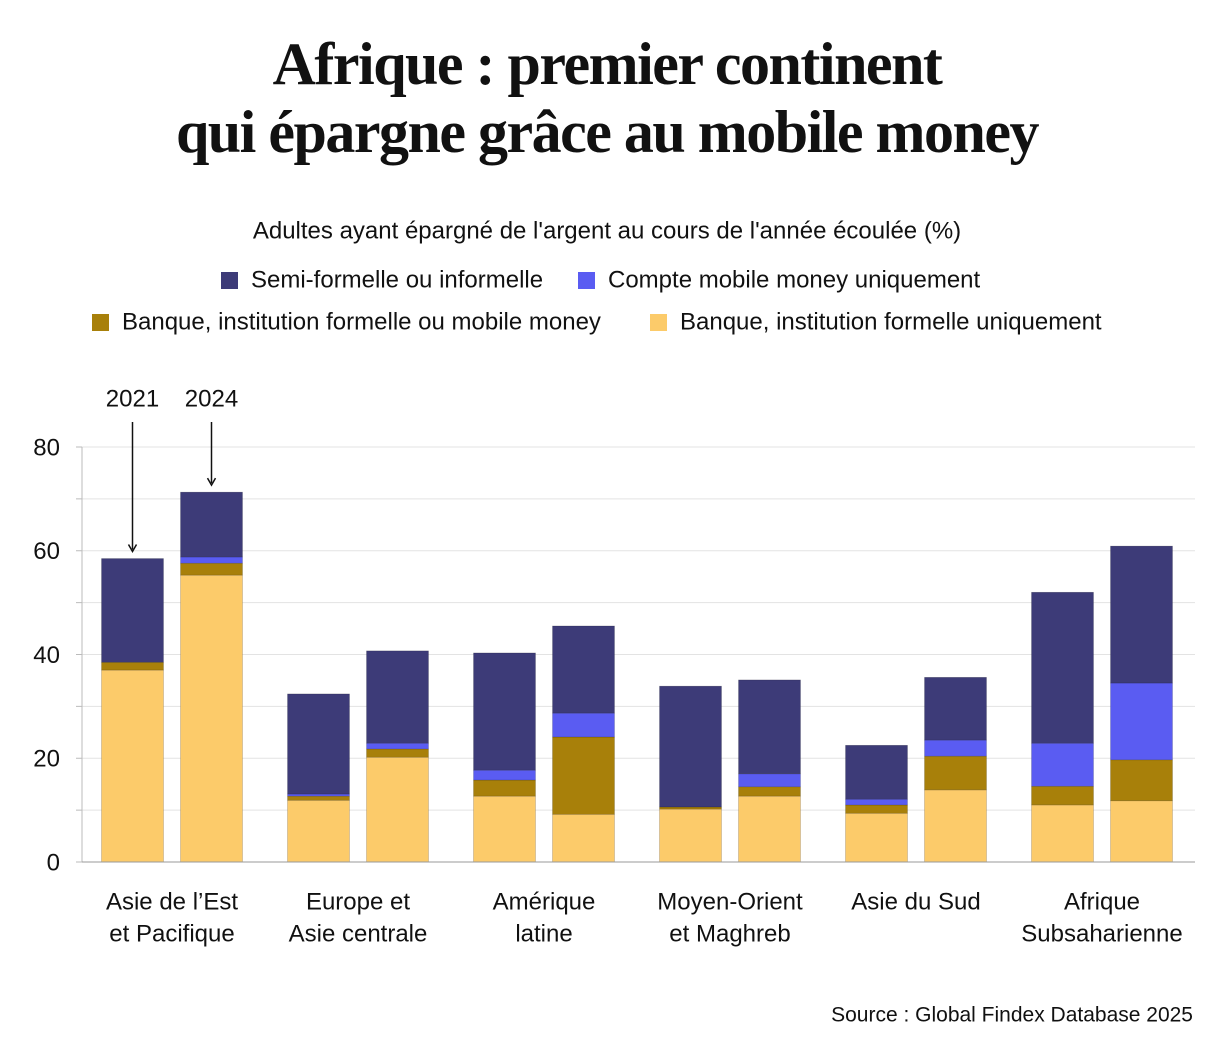  Describe the element at coordinates (46, 551) in the screenshot. I see `y-tick-label: 60` at that location.